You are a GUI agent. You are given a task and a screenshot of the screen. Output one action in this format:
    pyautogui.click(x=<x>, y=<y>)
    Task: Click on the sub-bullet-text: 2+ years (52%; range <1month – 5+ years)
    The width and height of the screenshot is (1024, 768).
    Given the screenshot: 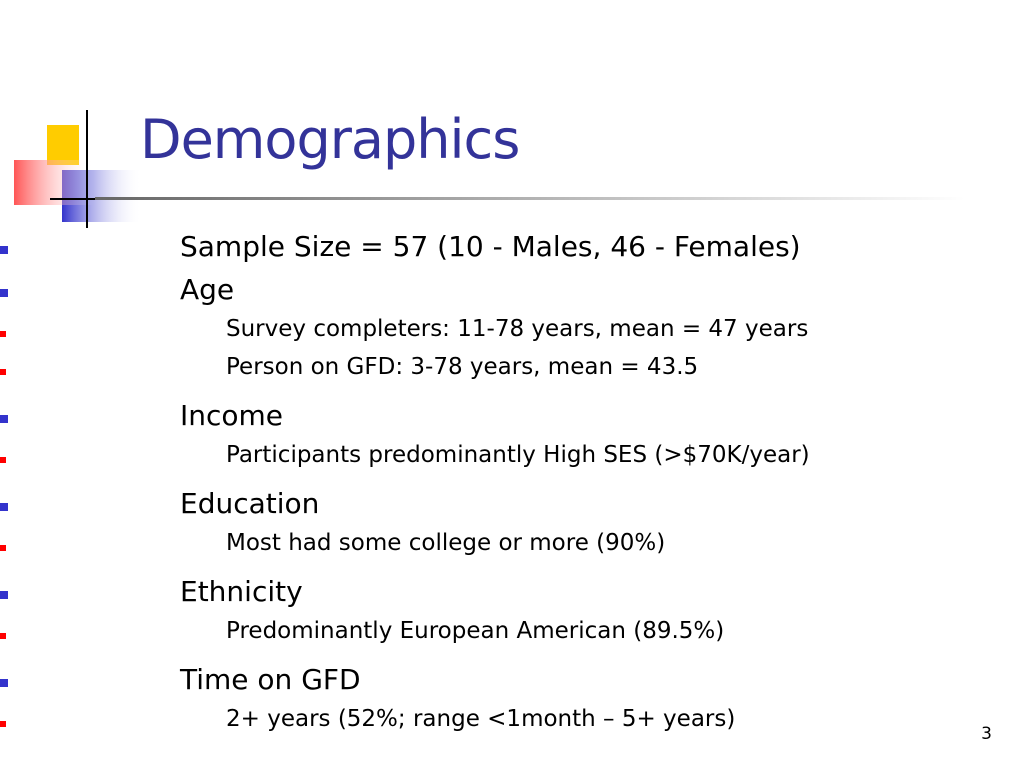 What is the action you would take?
    pyautogui.click(x=481, y=719)
    